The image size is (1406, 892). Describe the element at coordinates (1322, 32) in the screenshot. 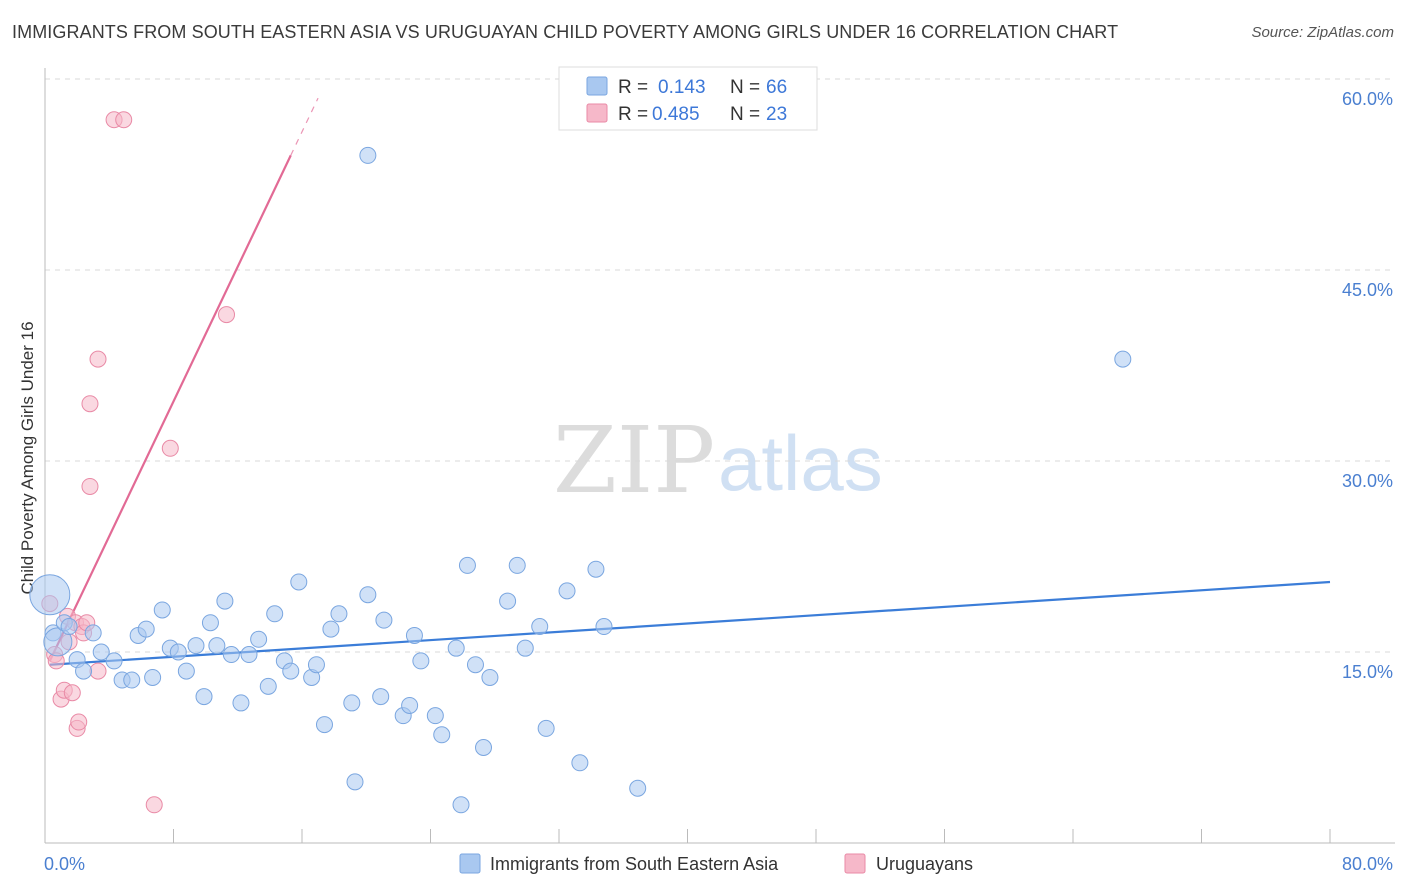

I see `chart-source: Source: ZipAtlas.com` at that location.